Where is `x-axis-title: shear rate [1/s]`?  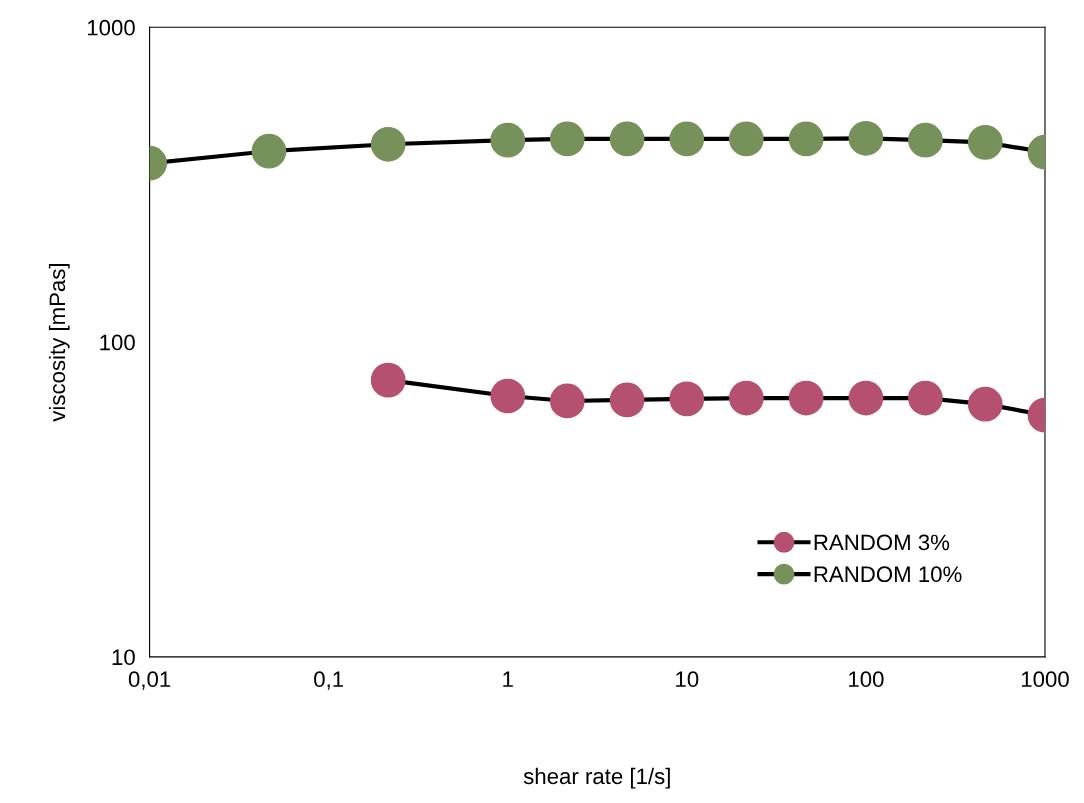 x-axis-title: shear rate [1/s] is located at coordinates (596, 778).